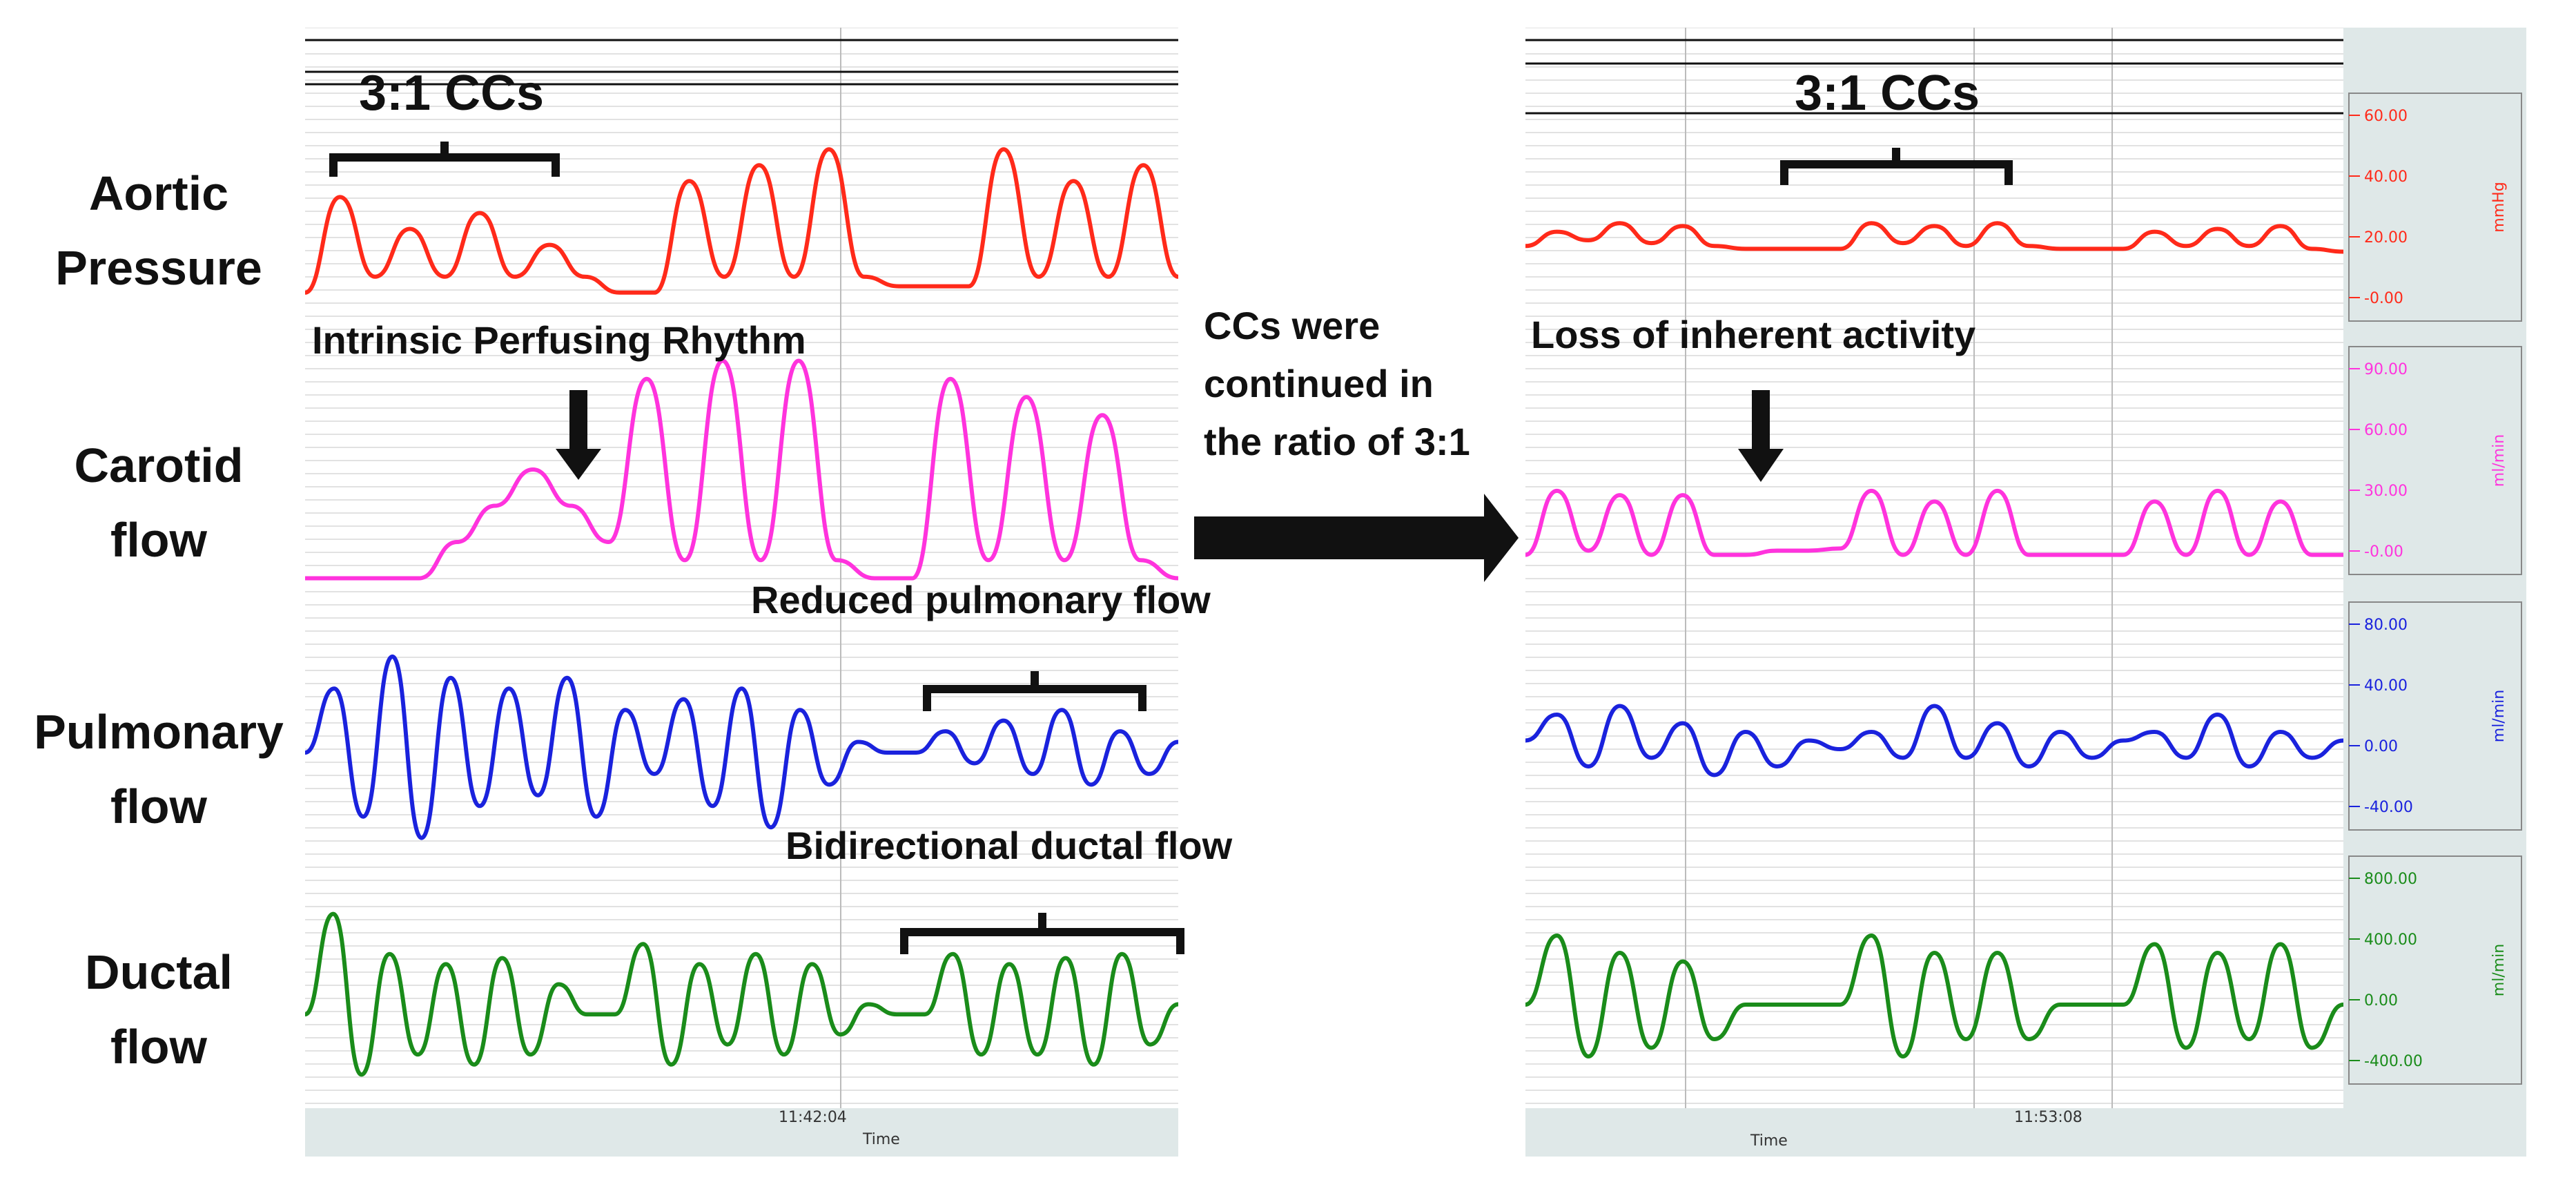 The height and width of the screenshot is (1180, 2576). Describe the element at coordinates (1009, 846) in the screenshot. I see `bidirectional-annotation: Bidirectional ductal flow` at that location.